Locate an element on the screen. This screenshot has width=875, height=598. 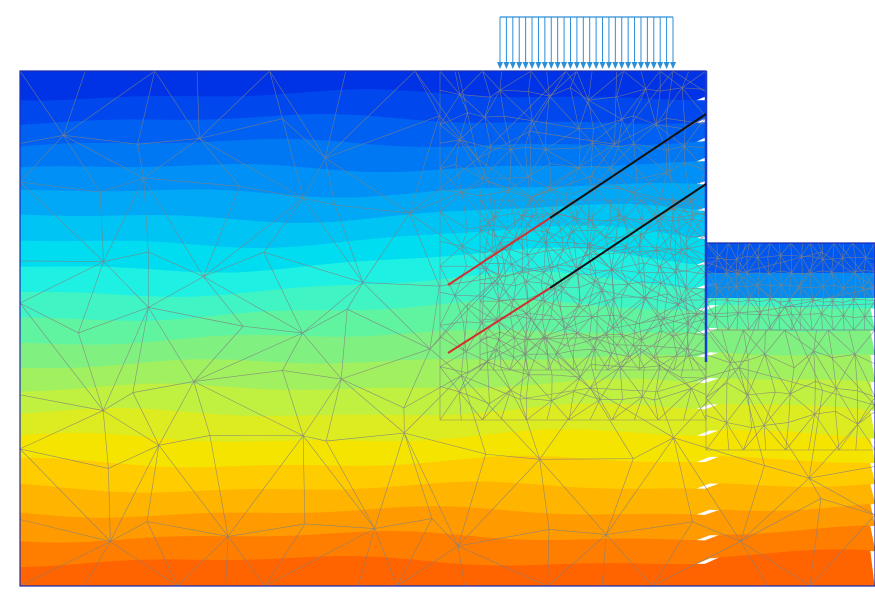
upper-anchor is located at coordinates (577, 199).